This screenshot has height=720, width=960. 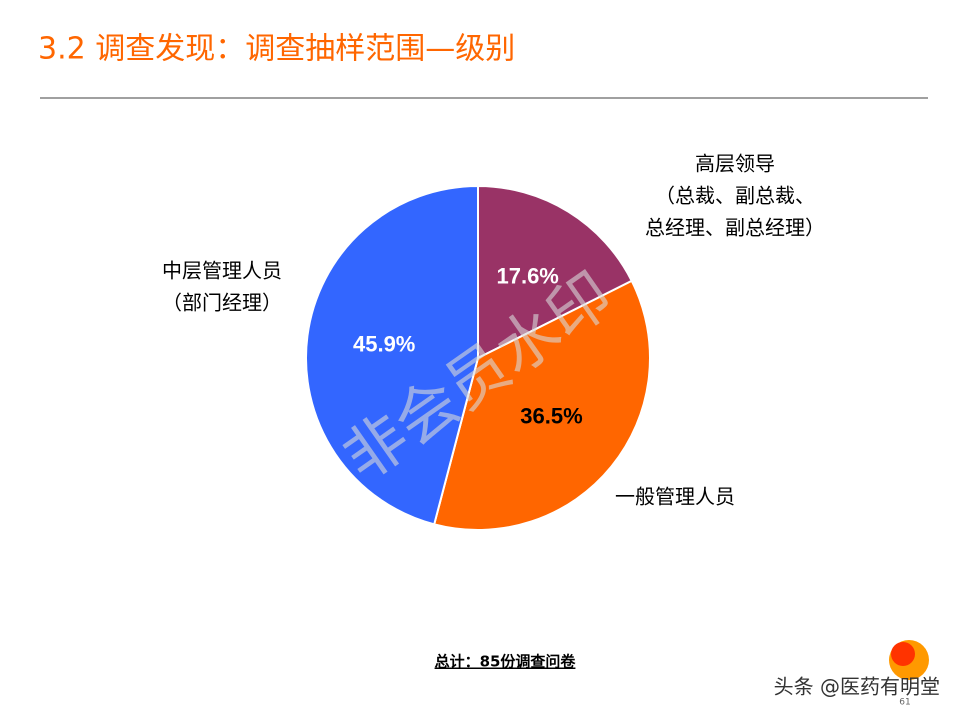 I want to click on credit-watermark: 头条 @医药有明堂, so click(x=857, y=687).